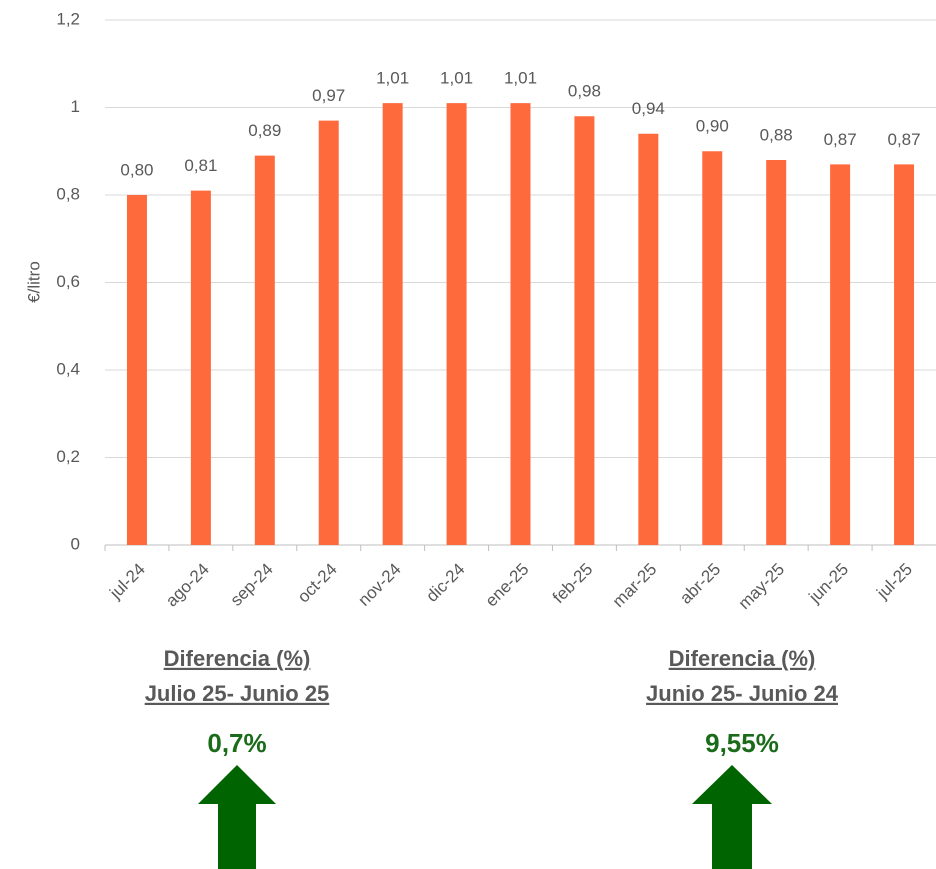 The height and width of the screenshot is (869, 936). Describe the element at coordinates (742, 693) in the screenshot. I see `annotation-subtitle: Junio 25- Junio 24` at that location.